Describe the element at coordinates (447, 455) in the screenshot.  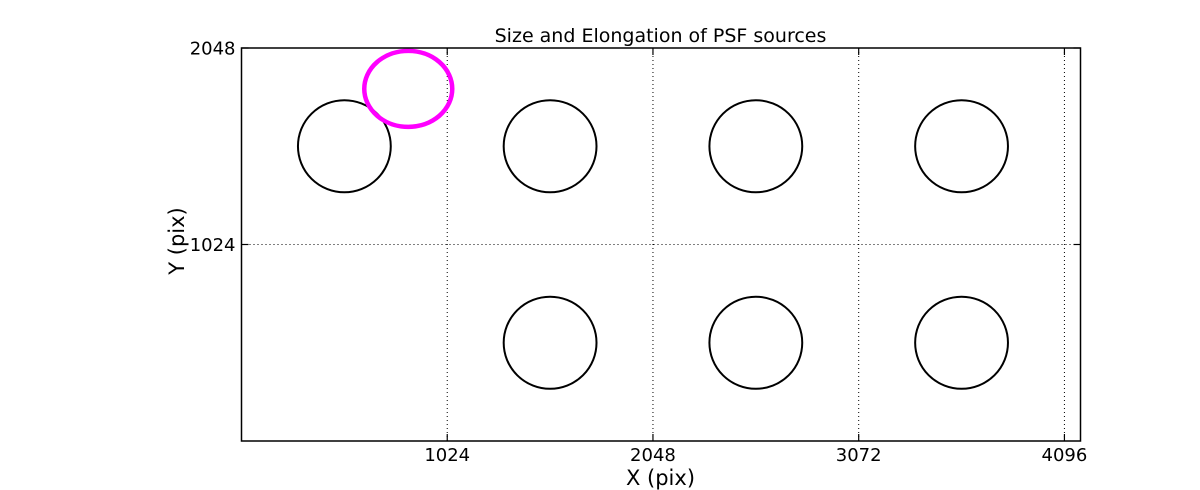
I see `x-tick-label-1024: 1024` at that location.